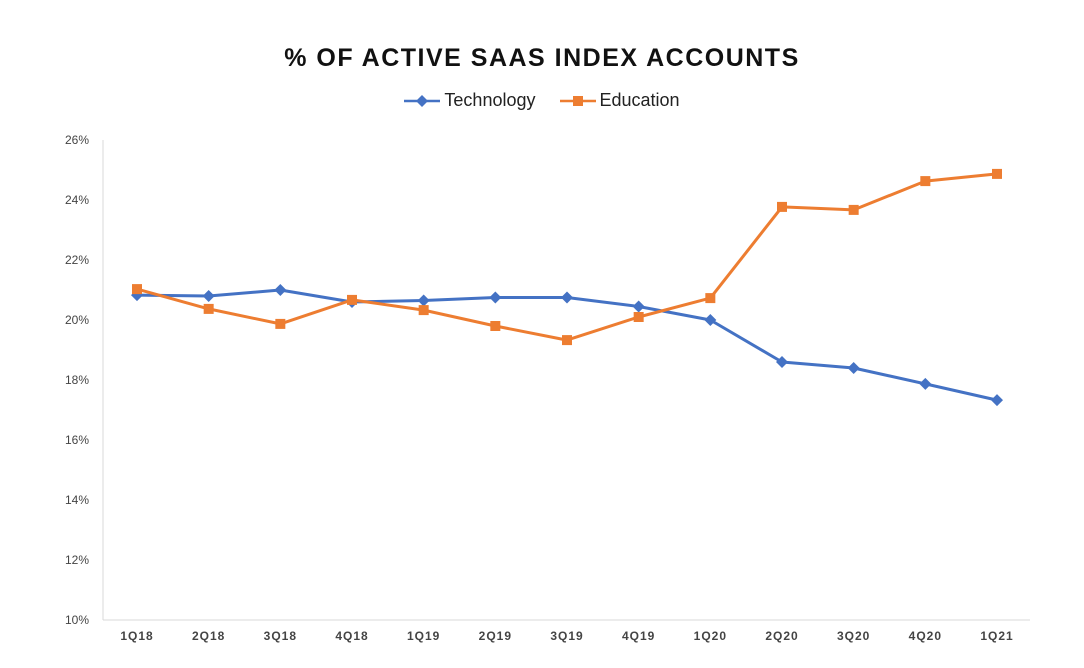  Describe the element at coordinates (77, 560) in the screenshot. I see `y-tick-label: 12%` at that location.